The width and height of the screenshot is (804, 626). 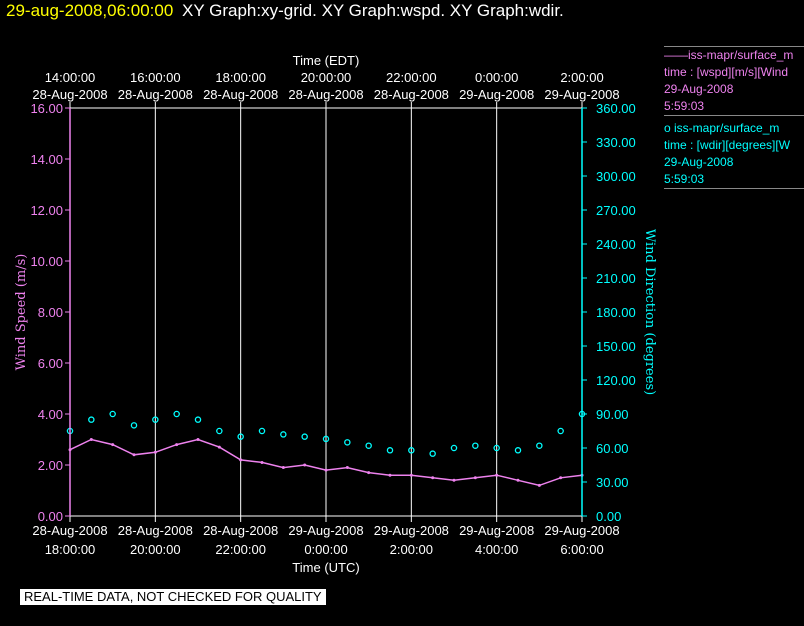 What do you see at coordinates (325, 567) in the screenshot?
I see `bottom-axis-title: Time (UTC)` at bounding box center [325, 567].